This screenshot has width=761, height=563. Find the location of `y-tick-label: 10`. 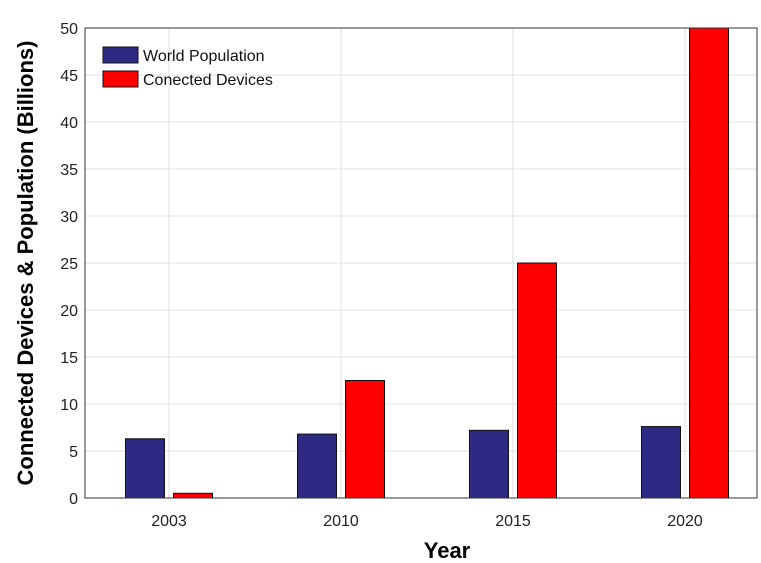

y-tick-label: 10 is located at coordinates (69, 405).